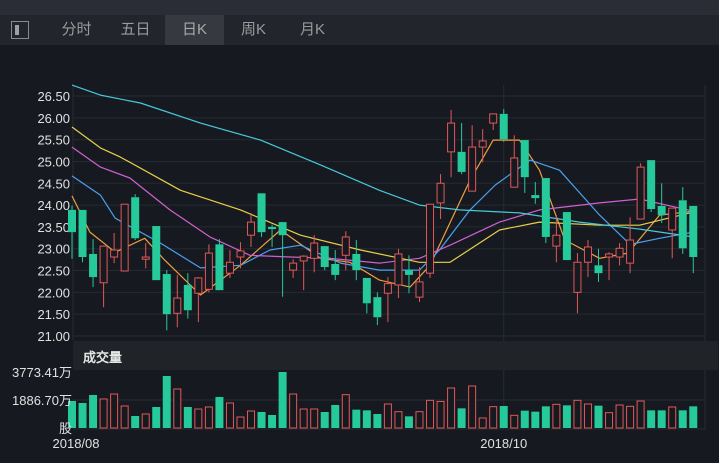  Describe the element at coordinates (53, 271) in the screenshot. I see `price-tick-label: 22.50` at that location.